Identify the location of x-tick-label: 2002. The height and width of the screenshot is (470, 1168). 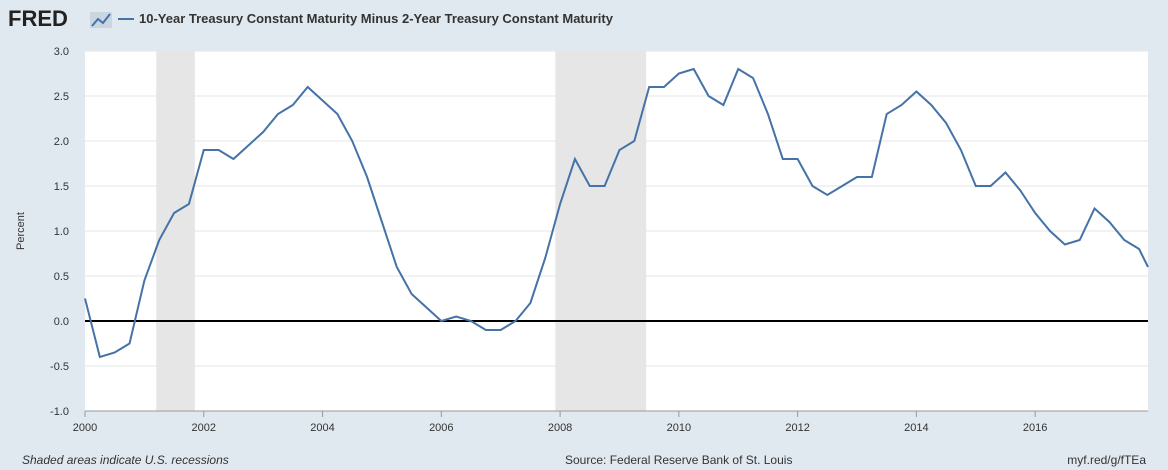
(204, 428).